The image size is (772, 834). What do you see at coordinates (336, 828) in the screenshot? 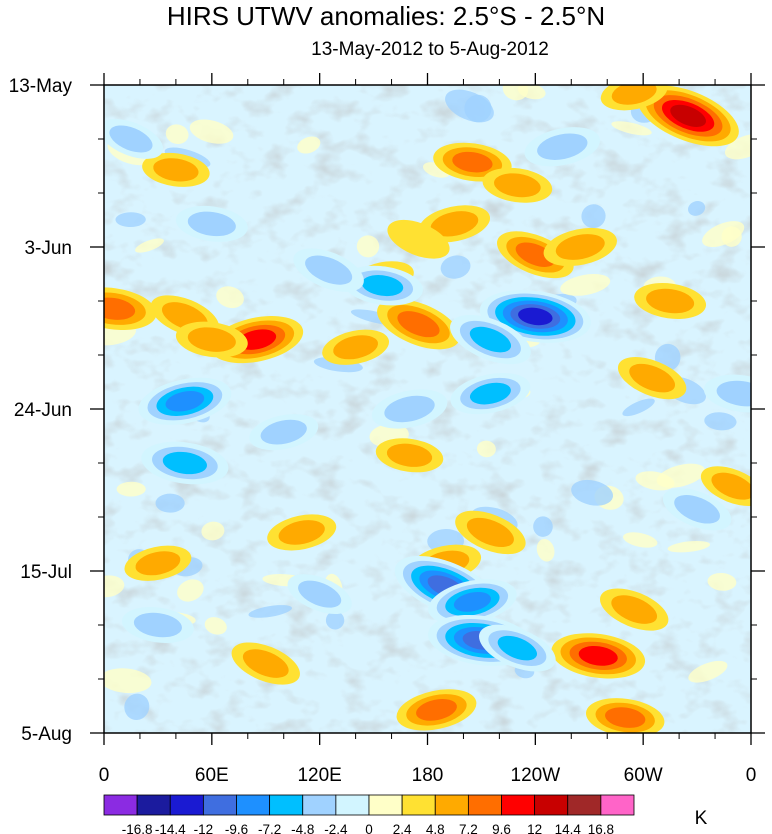
I see `colorbar-label: -2.4` at bounding box center [336, 828].